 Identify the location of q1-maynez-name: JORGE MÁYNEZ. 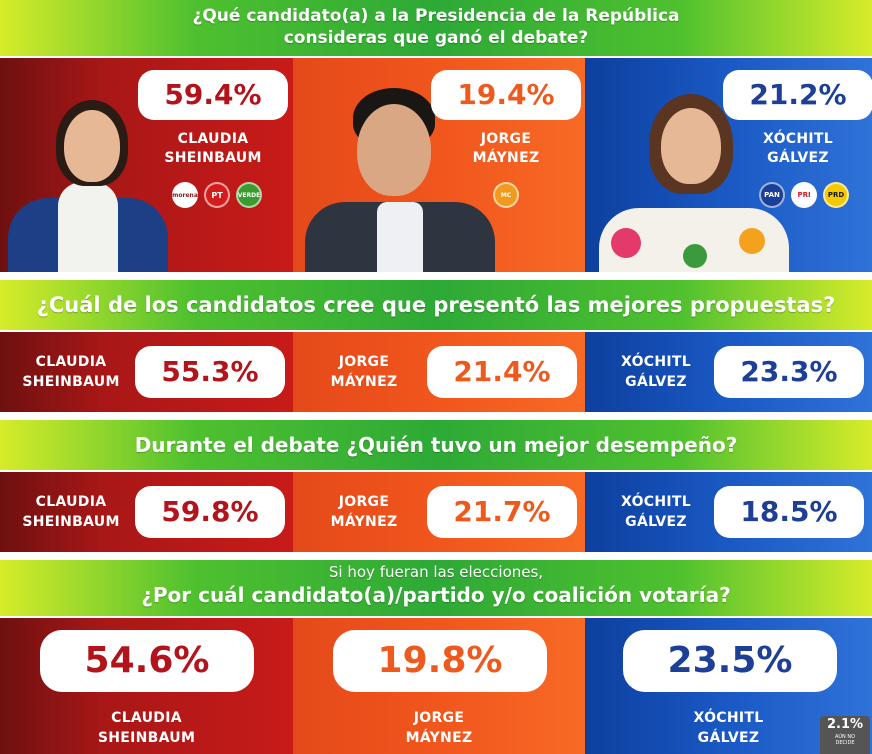
(506, 148).